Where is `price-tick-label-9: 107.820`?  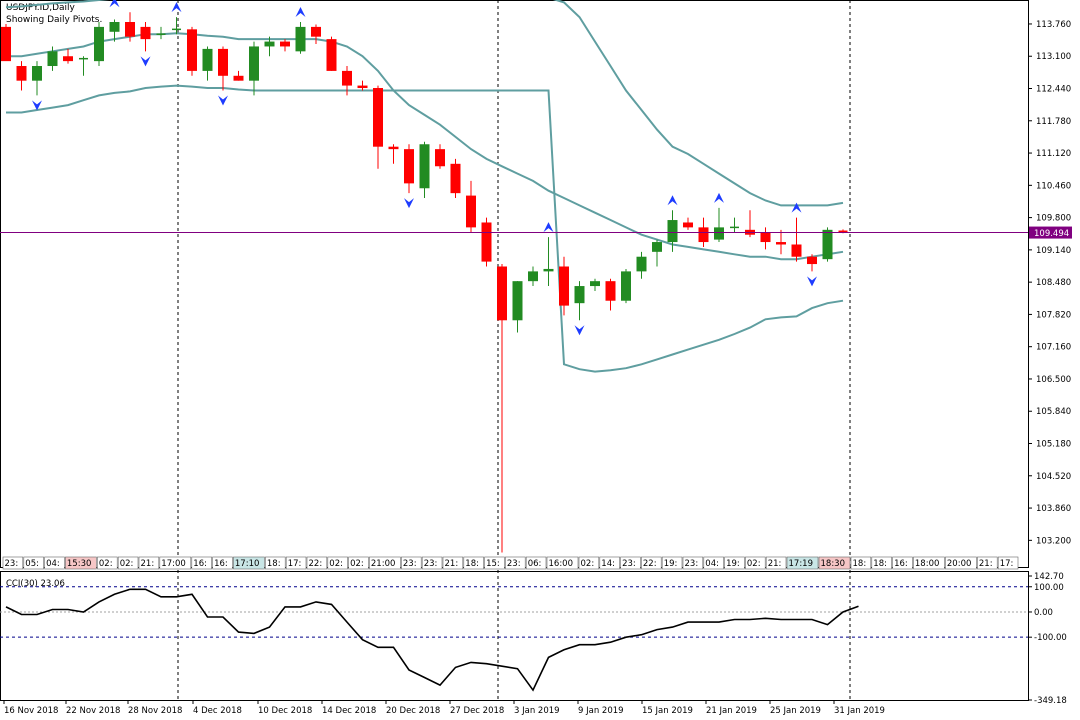 price-tick-label-9: 107.820 is located at coordinates (1053, 315).